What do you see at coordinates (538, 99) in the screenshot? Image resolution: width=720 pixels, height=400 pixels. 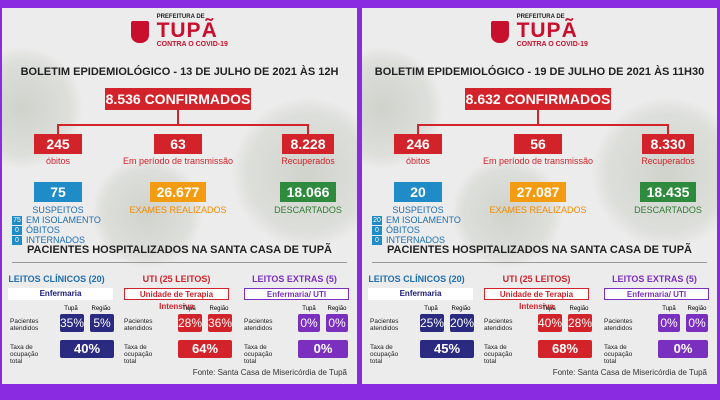 I see `confirmed-total: 8.632 CONFIRMADOS` at bounding box center [538, 99].